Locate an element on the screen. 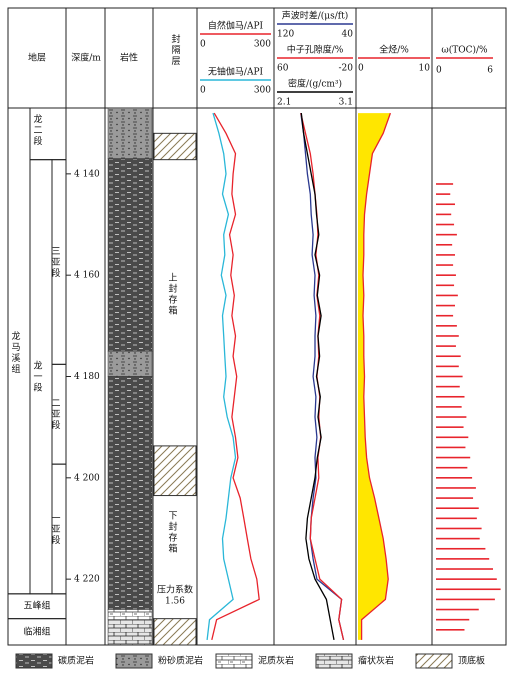  series-name: 无铀伽马/API is located at coordinates (236, 72).